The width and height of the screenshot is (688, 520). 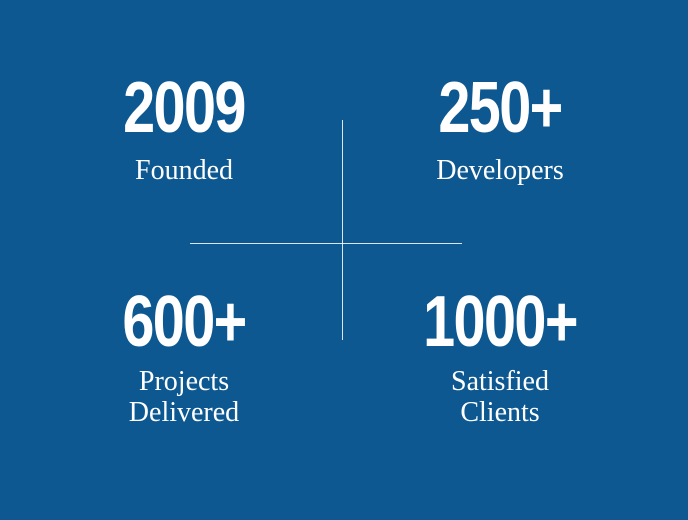 I want to click on stat-projects-label: Projects Delivered, so click(x=184, y=397).